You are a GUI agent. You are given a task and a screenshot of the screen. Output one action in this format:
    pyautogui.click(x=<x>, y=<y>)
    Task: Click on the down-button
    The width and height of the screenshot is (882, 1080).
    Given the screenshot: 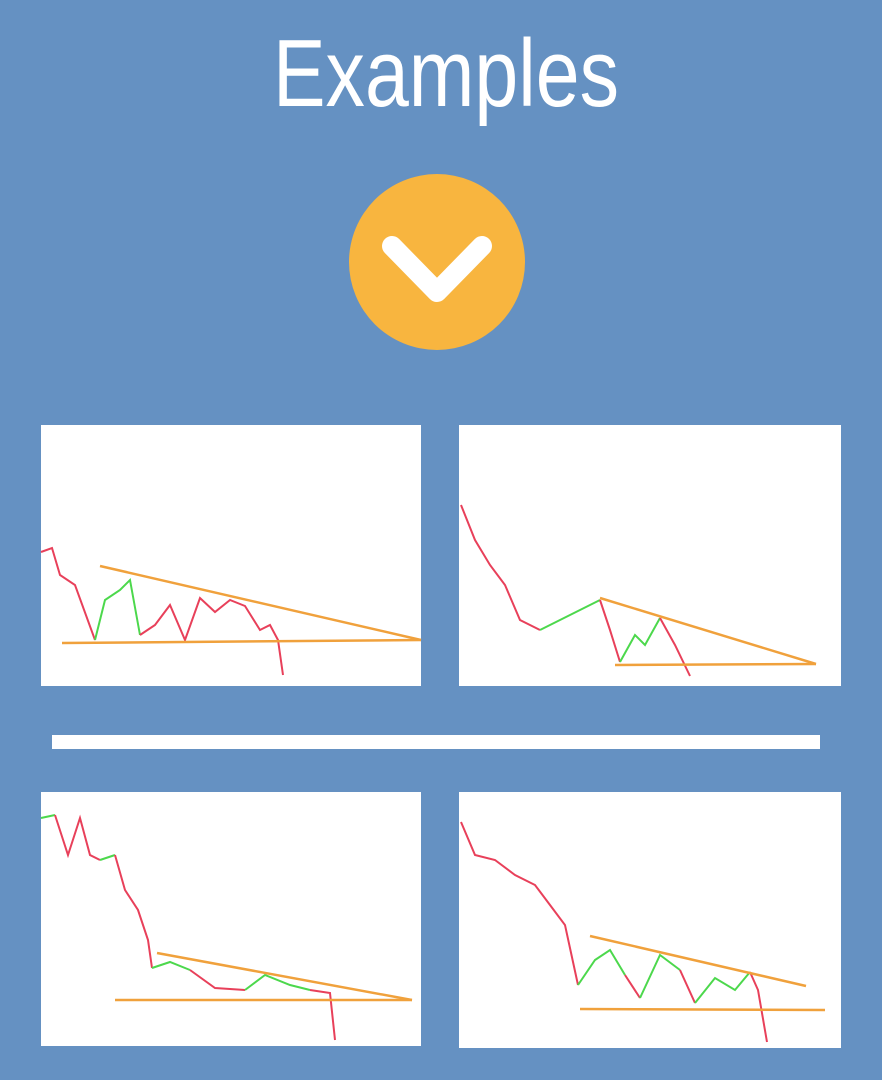 What is the action you would take?
    pyautogui.click(x=437, y=262)
    